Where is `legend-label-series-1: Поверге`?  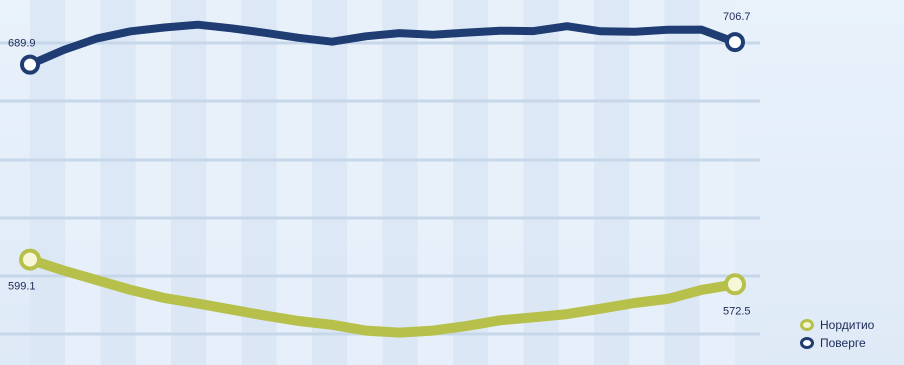
legend-label-series-1: Поверге is located at coordinates (843, 343).